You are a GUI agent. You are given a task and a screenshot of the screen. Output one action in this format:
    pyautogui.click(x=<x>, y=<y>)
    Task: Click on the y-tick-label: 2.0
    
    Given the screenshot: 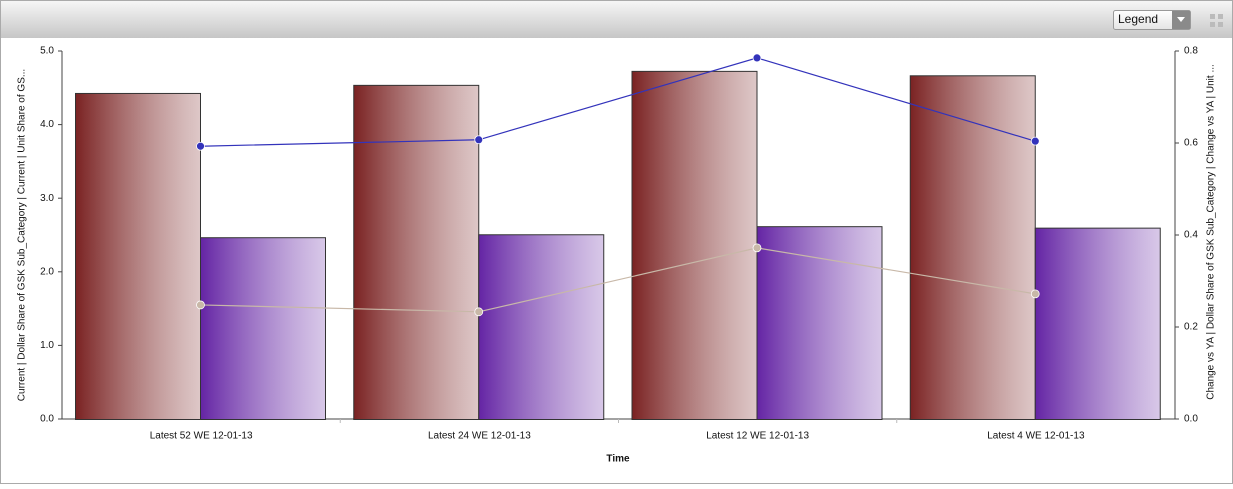 What is the action you would take?
    pyautogui.click(x=47, y=271)
    